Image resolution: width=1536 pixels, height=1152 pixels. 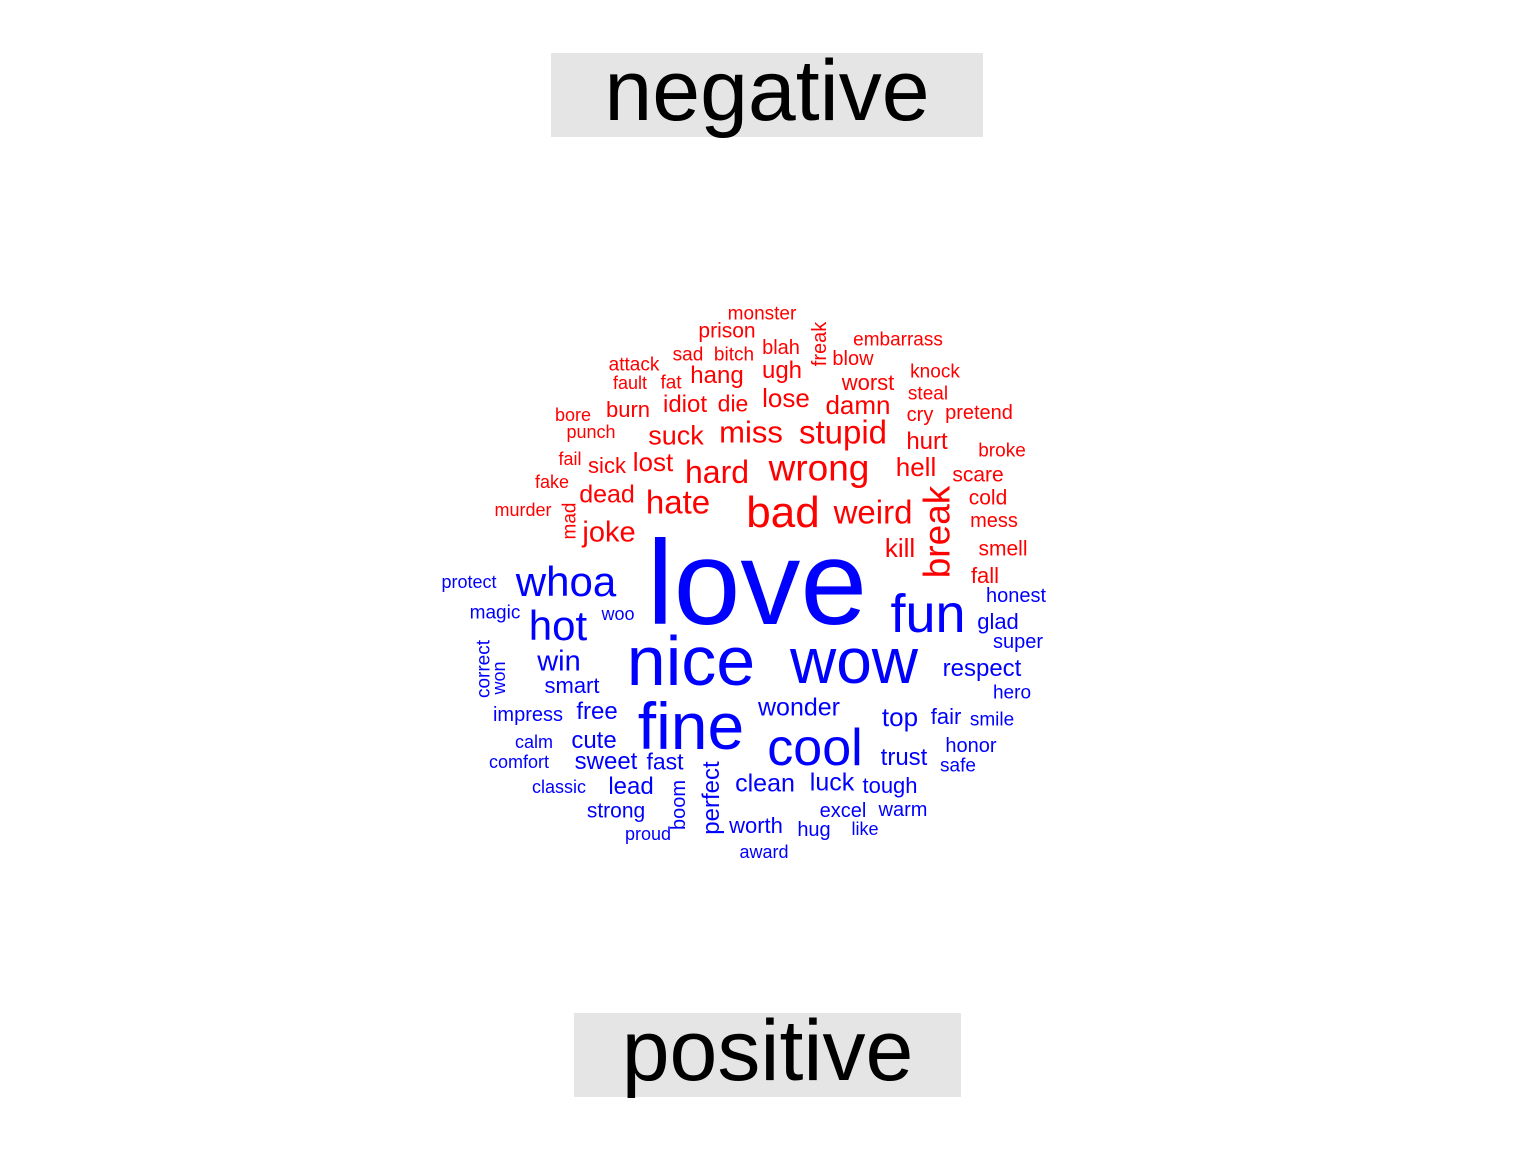 I want to click on word-fault-negative: fault, so click(x=630, y=383).